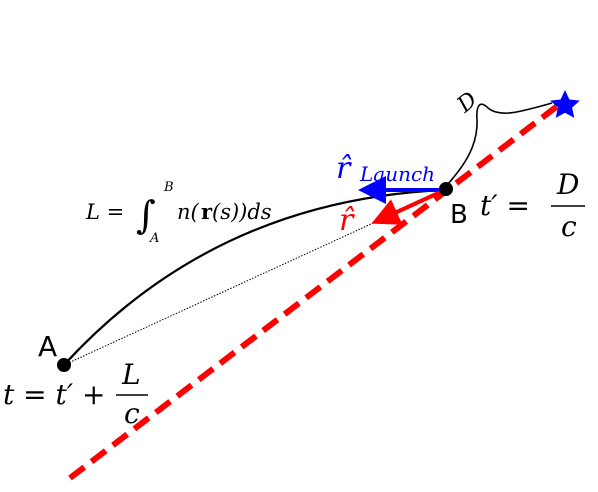 The height and width of the screenshot is (492, 598). Describe the element at coordinates (408, 206) in the screenshot. I see `r-hat-arrow` at that location.